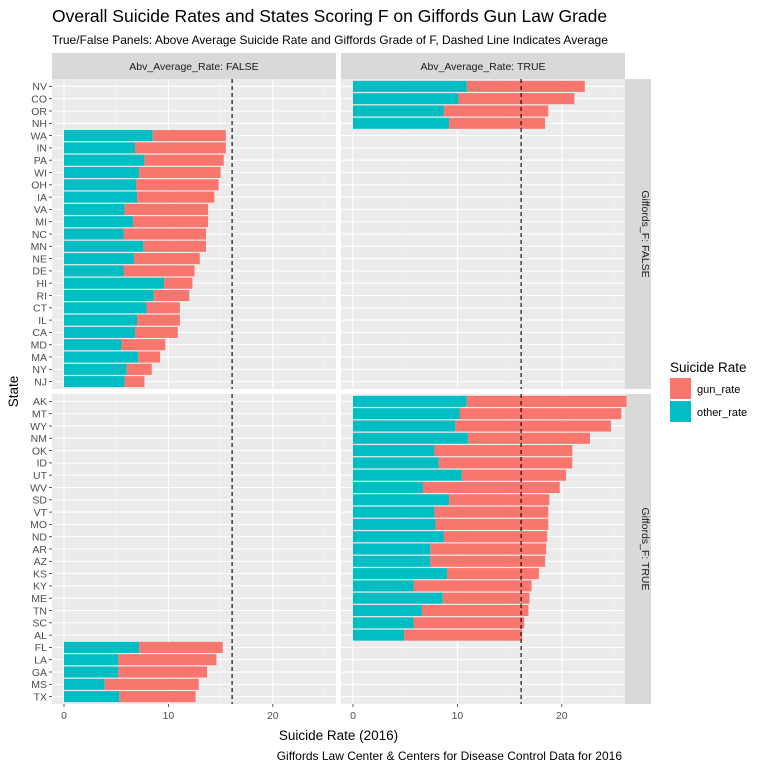  What do you see at coordinates (469, 623) in the screenshot?
I see `bar-gun-SC` at bounding box center [469, 623].